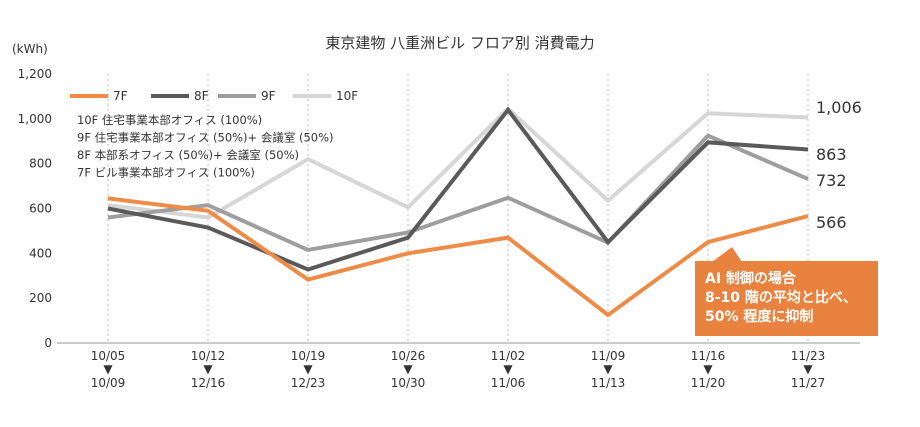 The image size is (920, 427). I want to click on legend: 7F 8F 9F 10F, so click(214, 96).